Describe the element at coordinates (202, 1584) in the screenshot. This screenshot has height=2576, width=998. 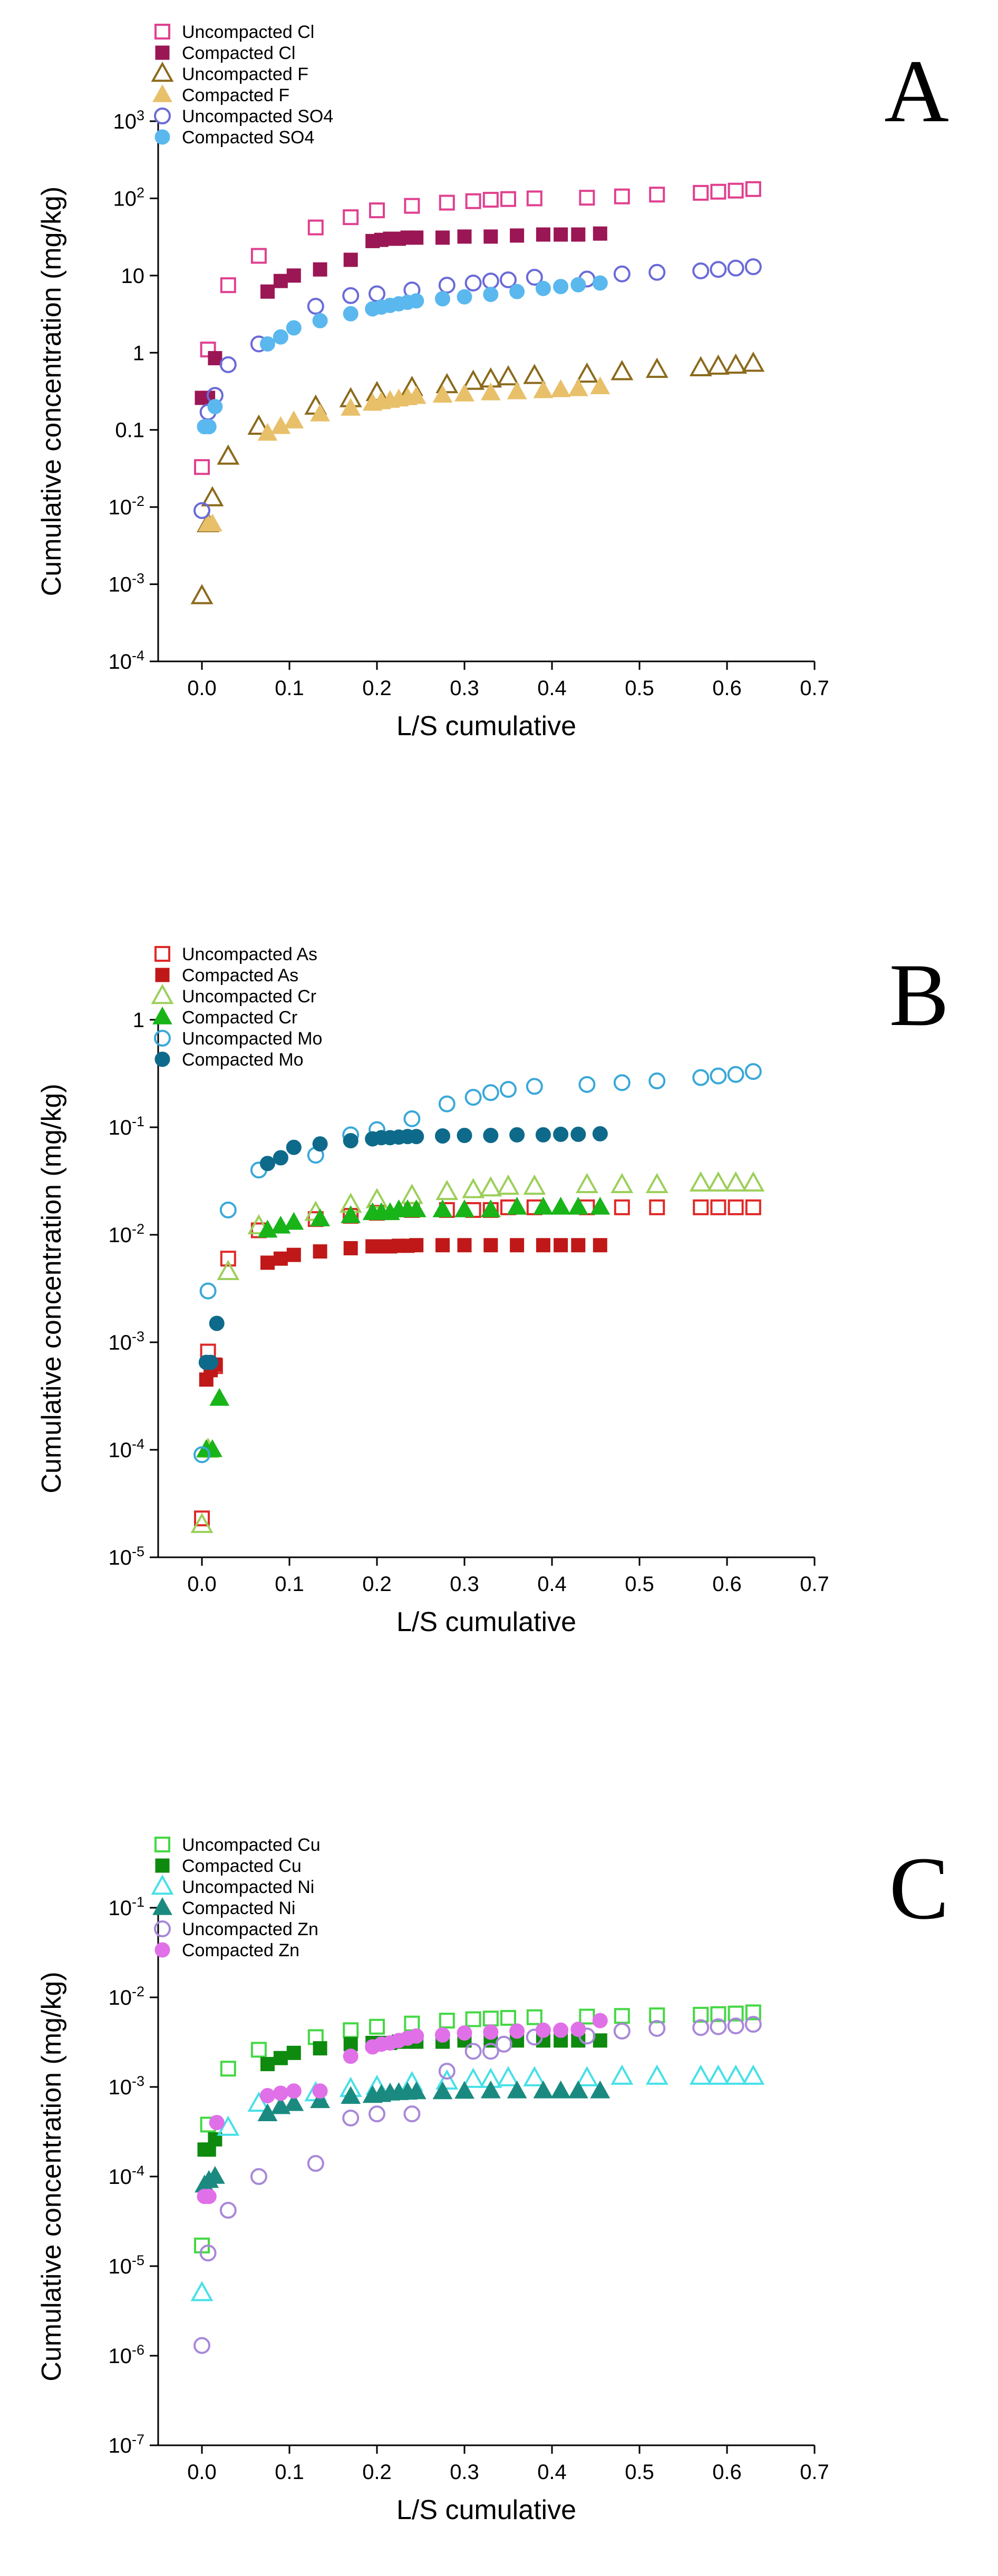
I see `x-tick-label: 0.0` at that location.